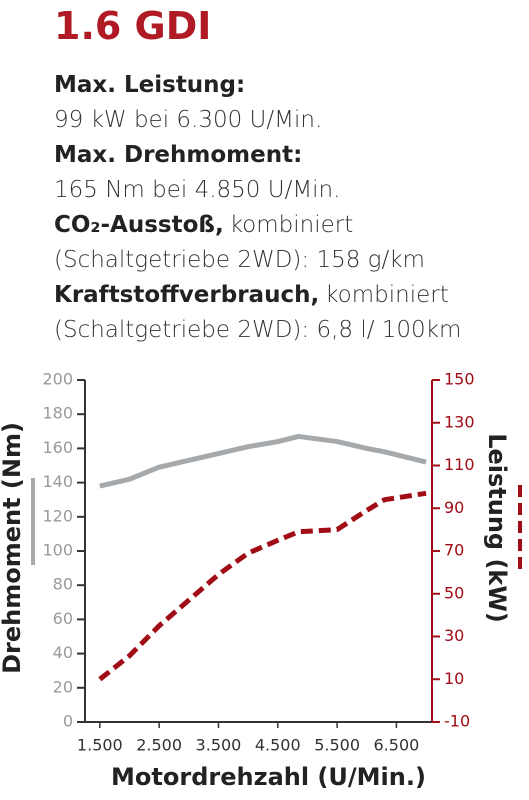  Describe the element at coordinates (454, 592) in the screenshot. I see `y2-tick-label: 50` at that location.